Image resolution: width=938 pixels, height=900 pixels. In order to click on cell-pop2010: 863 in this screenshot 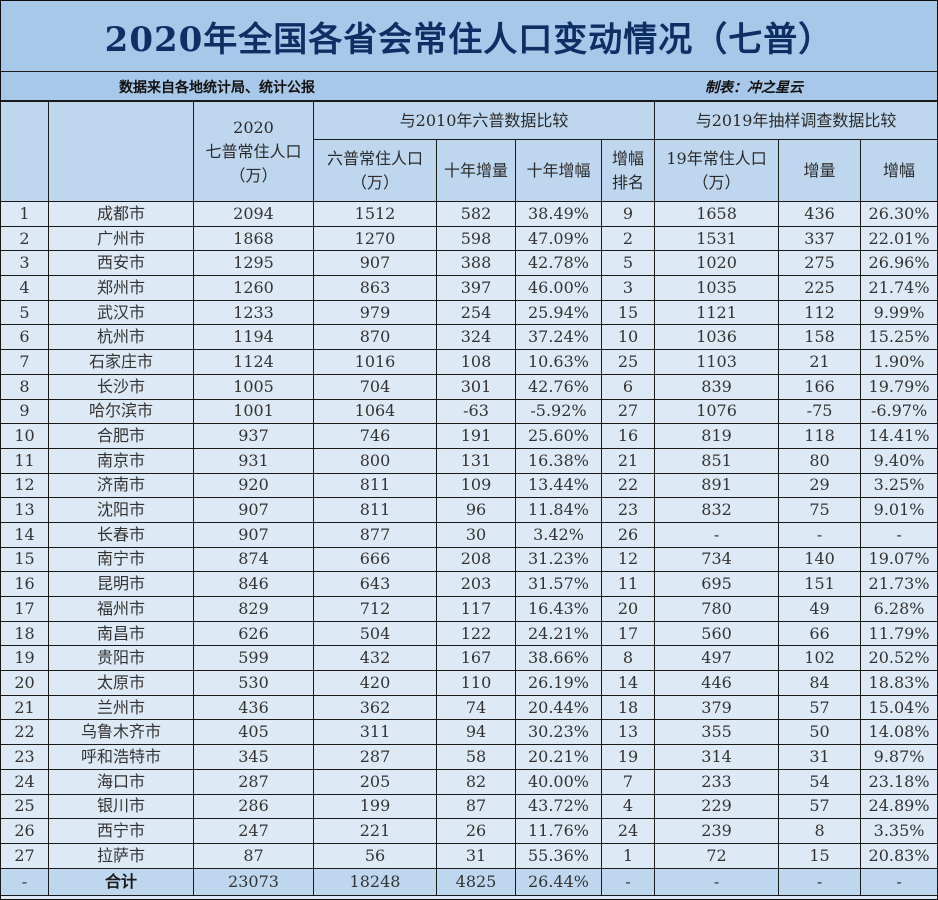, I will do `click(375, 288)`.